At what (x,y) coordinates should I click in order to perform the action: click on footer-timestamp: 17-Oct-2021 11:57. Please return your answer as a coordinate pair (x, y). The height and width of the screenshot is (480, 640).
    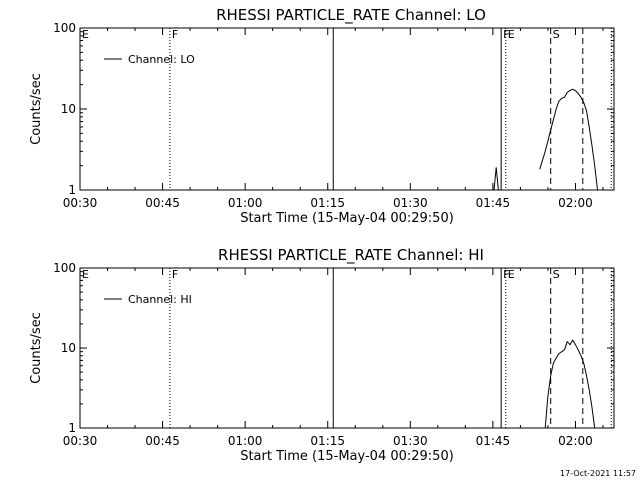
    Looking at the image, I should click on (598, 473).